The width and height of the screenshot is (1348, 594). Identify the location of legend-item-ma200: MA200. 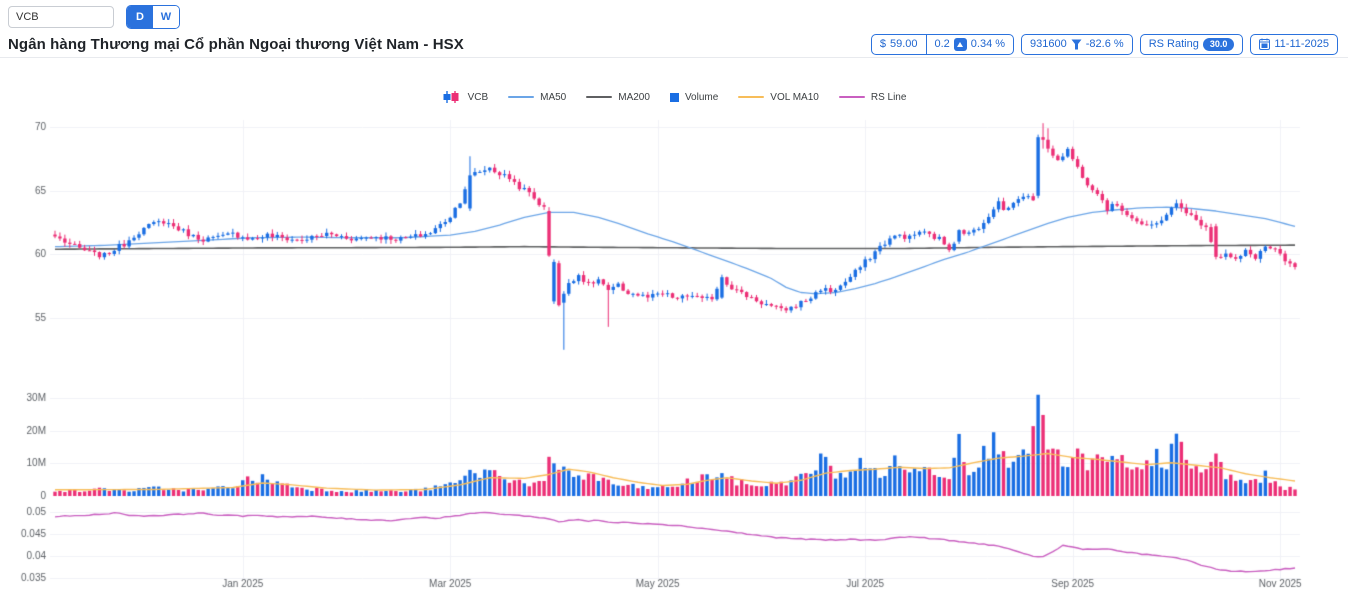
(618, 97).